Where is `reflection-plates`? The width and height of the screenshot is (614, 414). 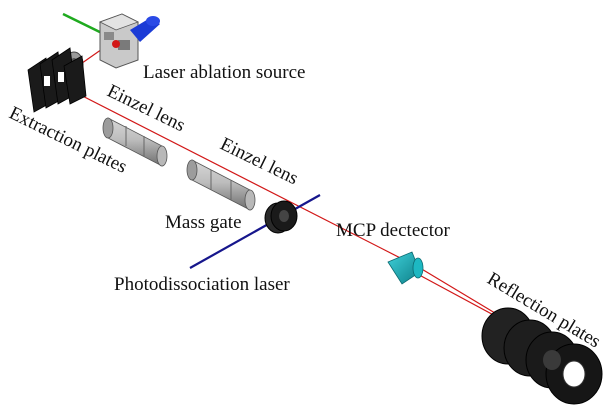 reflection-plates is located at coordinates (542, 356).